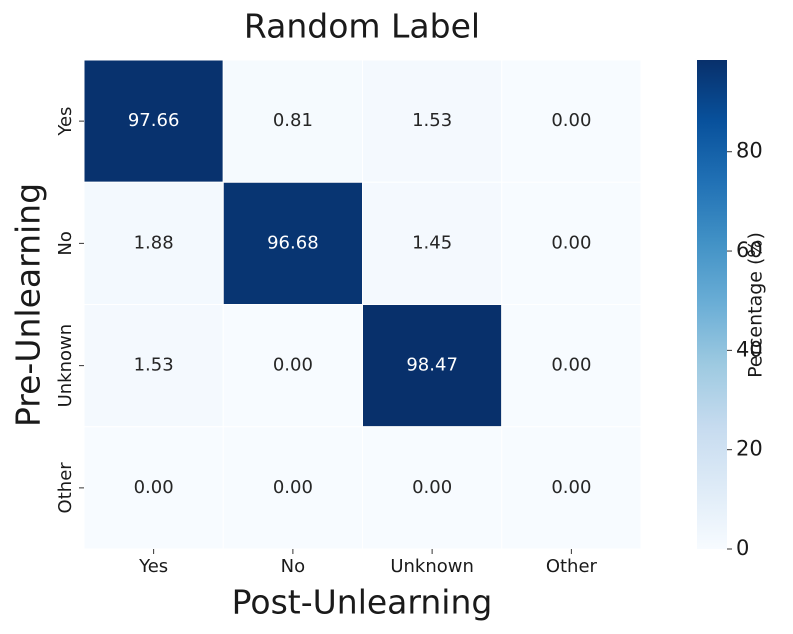  What do you see at coordinates (749, 449) in the screenshot?
I see `colorbar-tick-label: 20` at bounding box center [749, 449].